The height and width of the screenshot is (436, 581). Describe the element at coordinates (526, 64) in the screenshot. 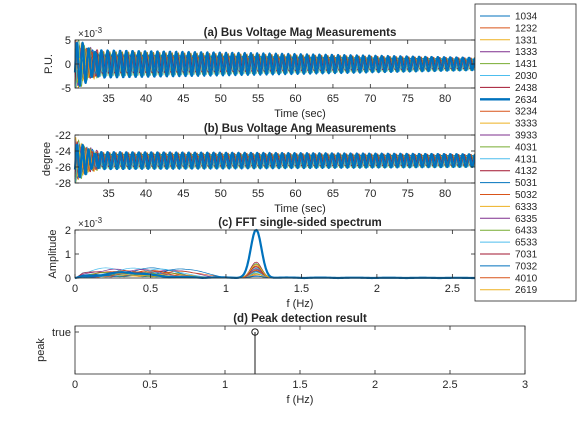

I see `legend-label-1431: 1431` at that location.